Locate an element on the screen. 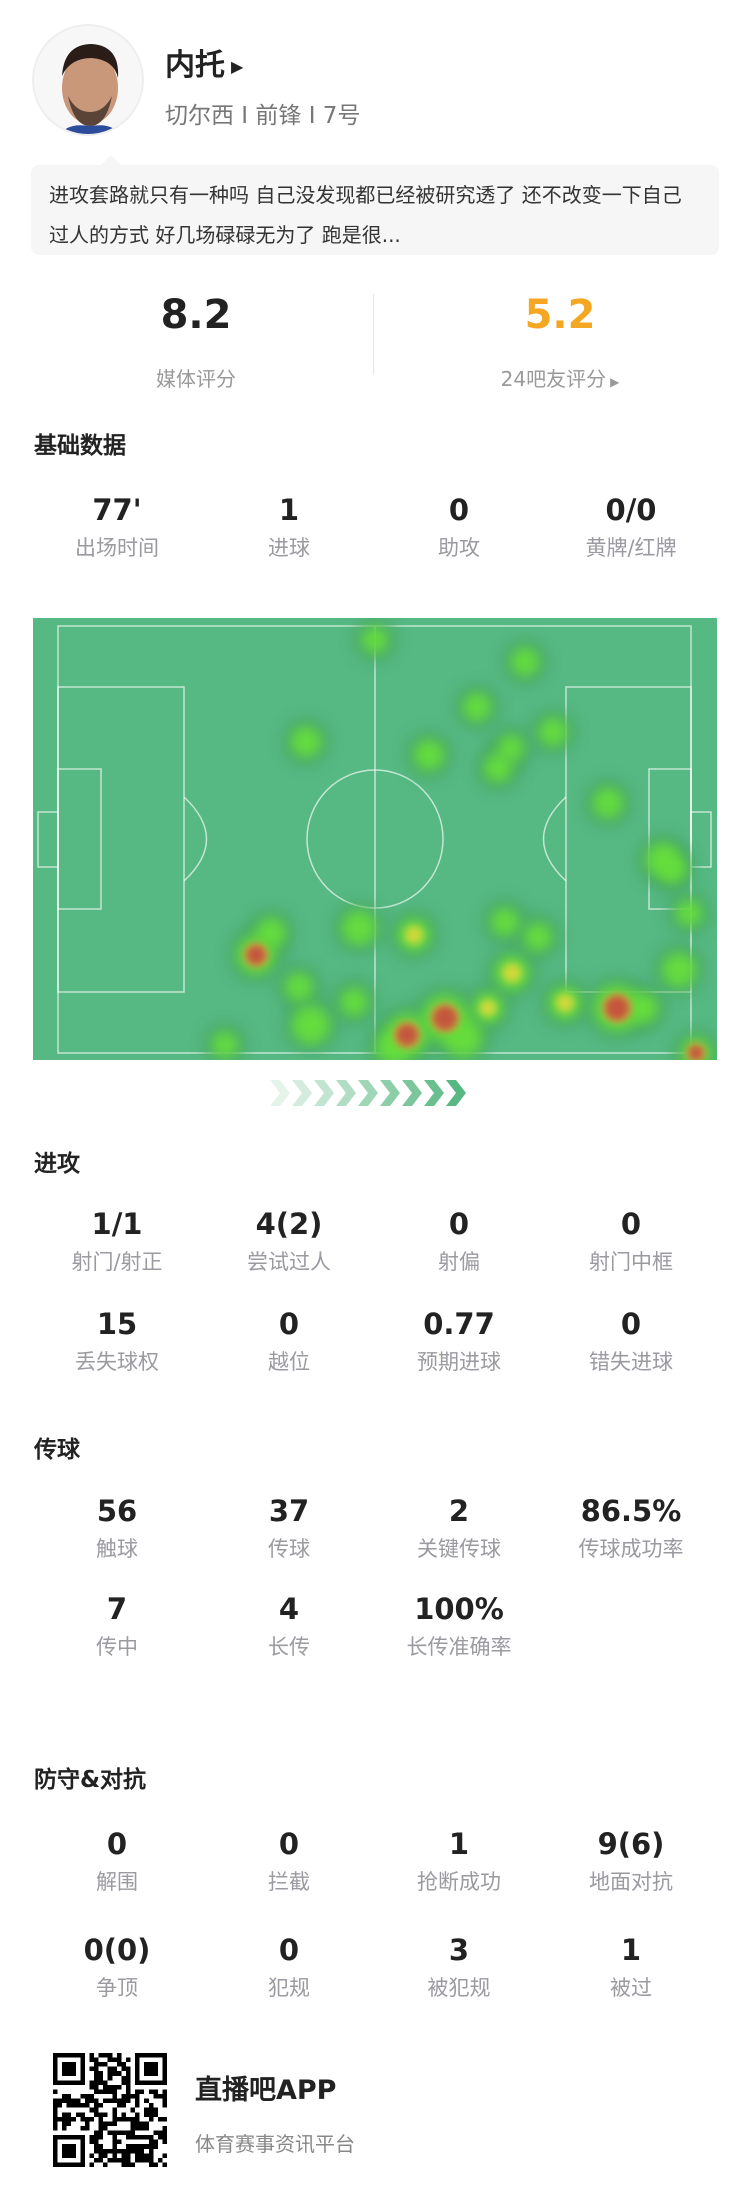 The image size is (750, 2202). stat-label: 地面对抗 is located at coordinates (631, 1882).